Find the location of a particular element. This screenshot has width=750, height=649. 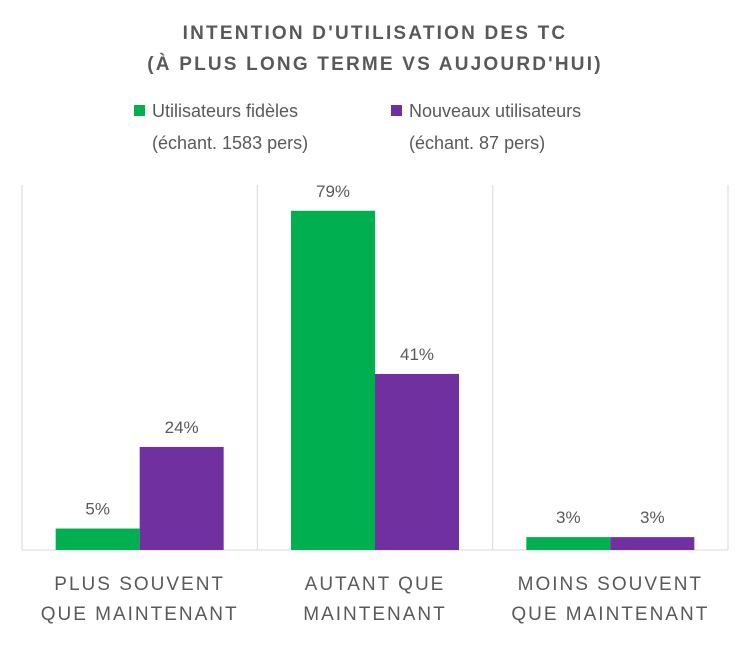

category-label: MAINTENANT is located at coordinates (375, 614).